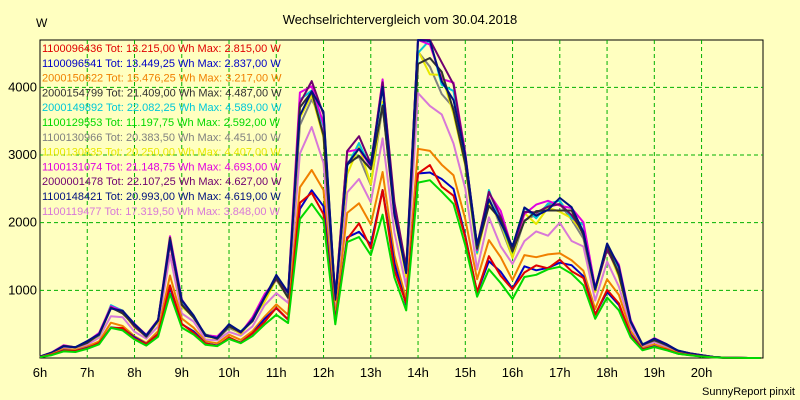 The height and width of the screenshot is (400, 800). Describe the element at coordinates (702, 372) in the screenshot. I see `x-tick-label: 20h` at that location.